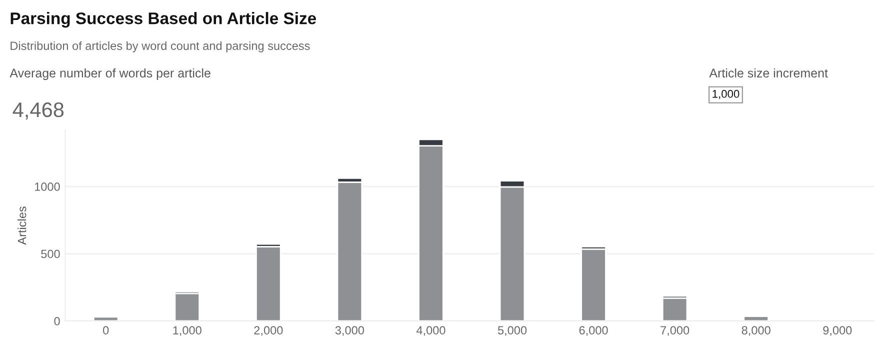  Describe the element at coordinates (431, 331) in the screenshot. I see `x-tick-label: 4,000` at that location.